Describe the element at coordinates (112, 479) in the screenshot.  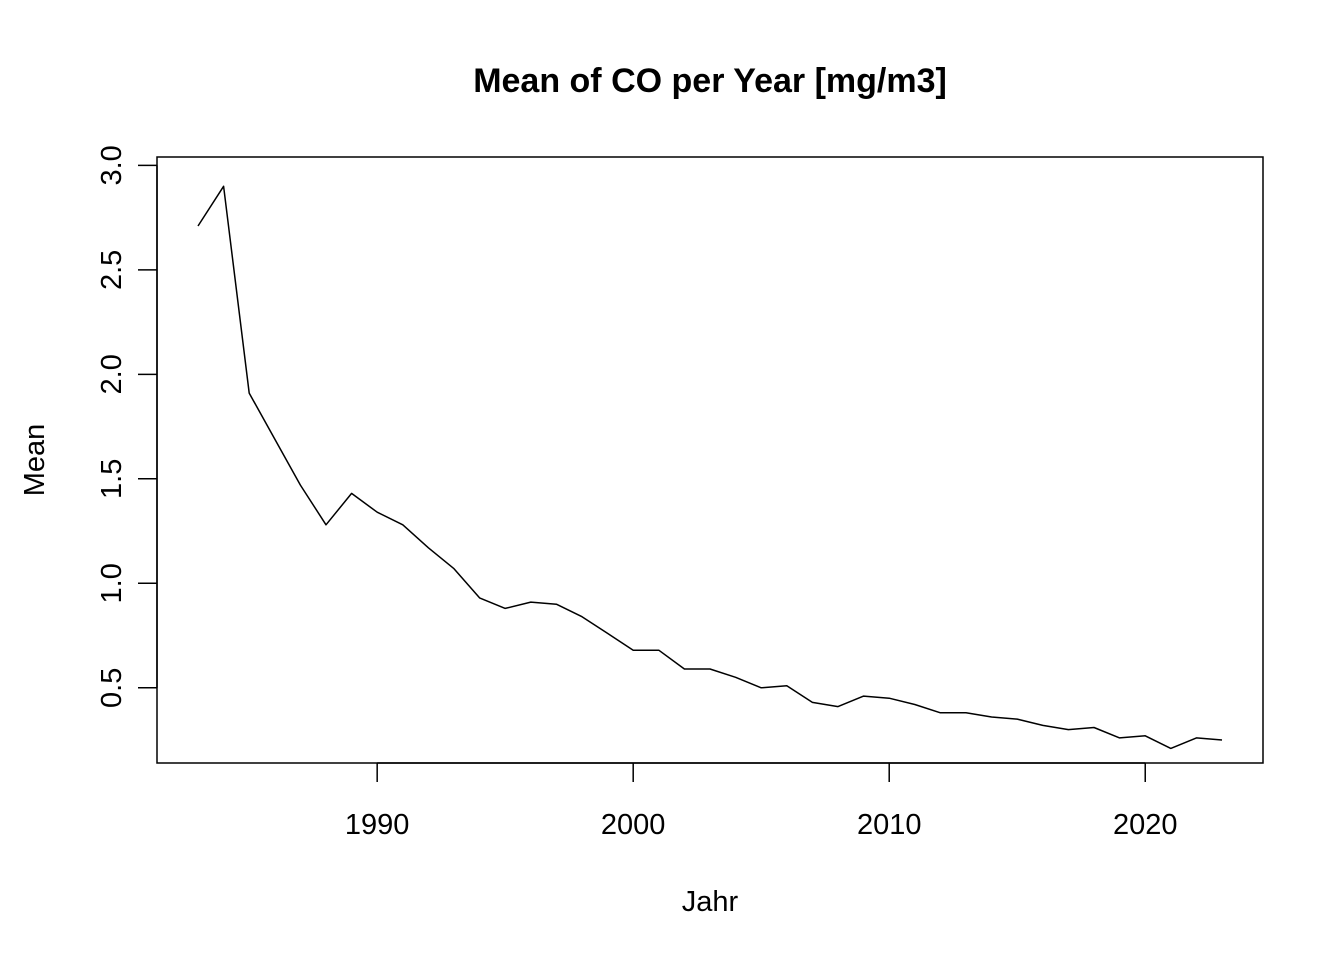
I see `y-tick-label: 1.5` at that location.